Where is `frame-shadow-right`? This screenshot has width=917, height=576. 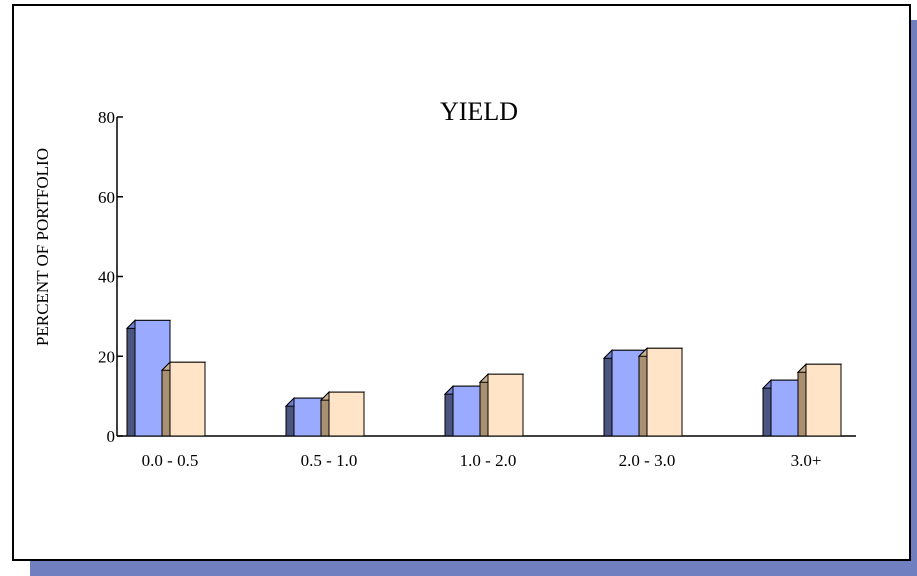 frame-shadow-right is located at coordinates (914, 298).